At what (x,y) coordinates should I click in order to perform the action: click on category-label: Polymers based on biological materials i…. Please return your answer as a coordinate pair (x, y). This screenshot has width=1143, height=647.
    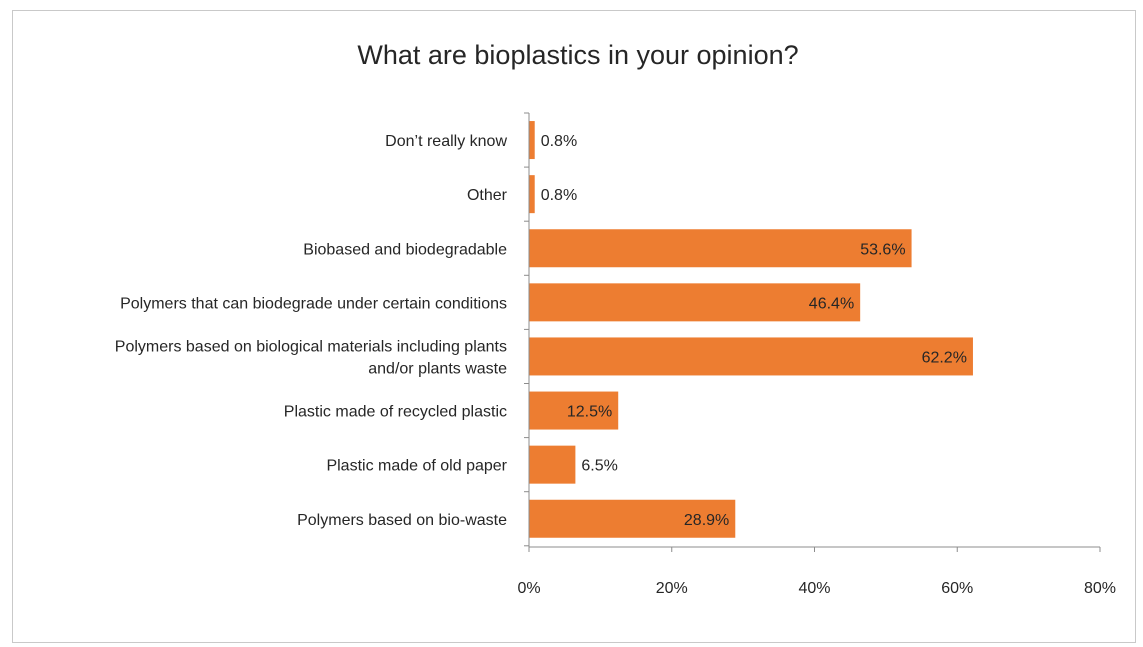
    Looking at the image, I should click on (311, 357).